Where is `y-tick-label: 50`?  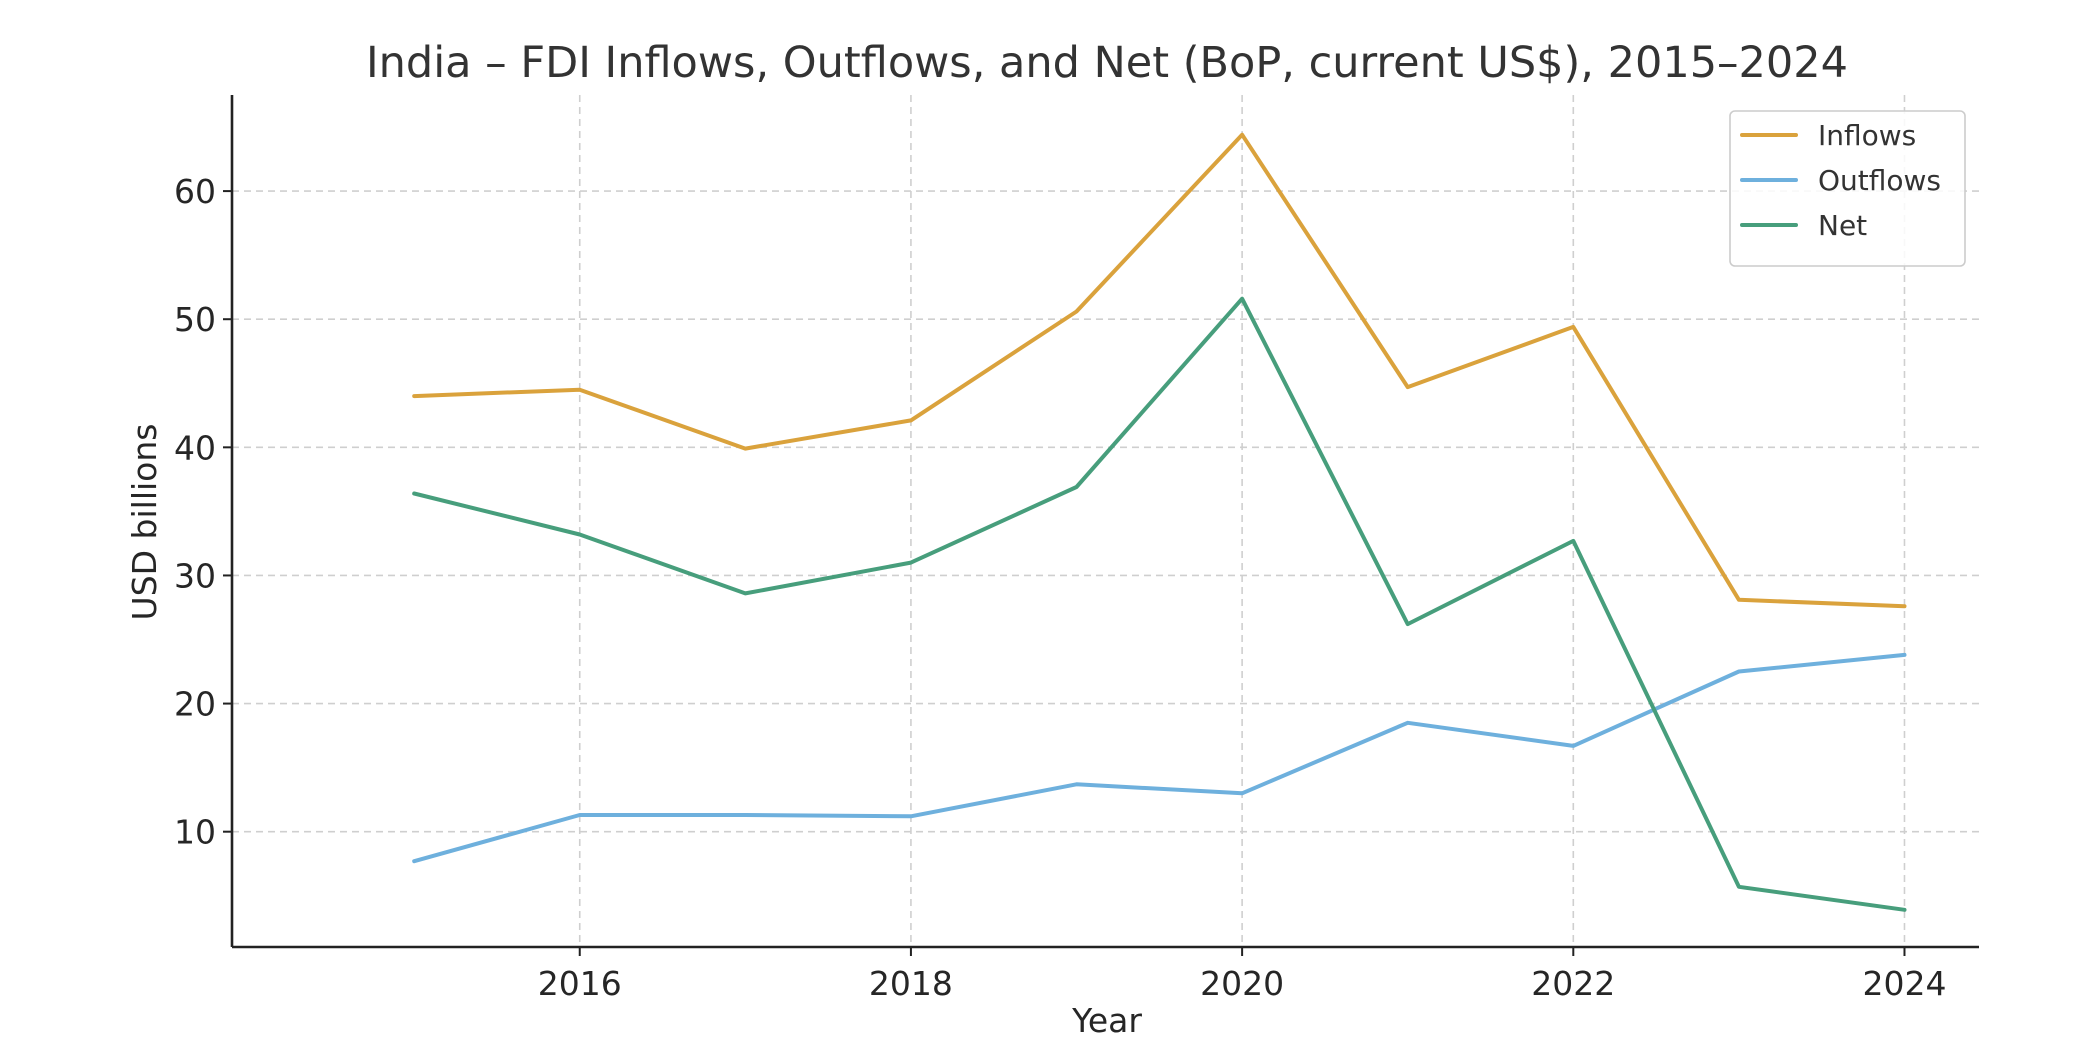
y-tick-label: 50 is located at coordinates (195, 319).